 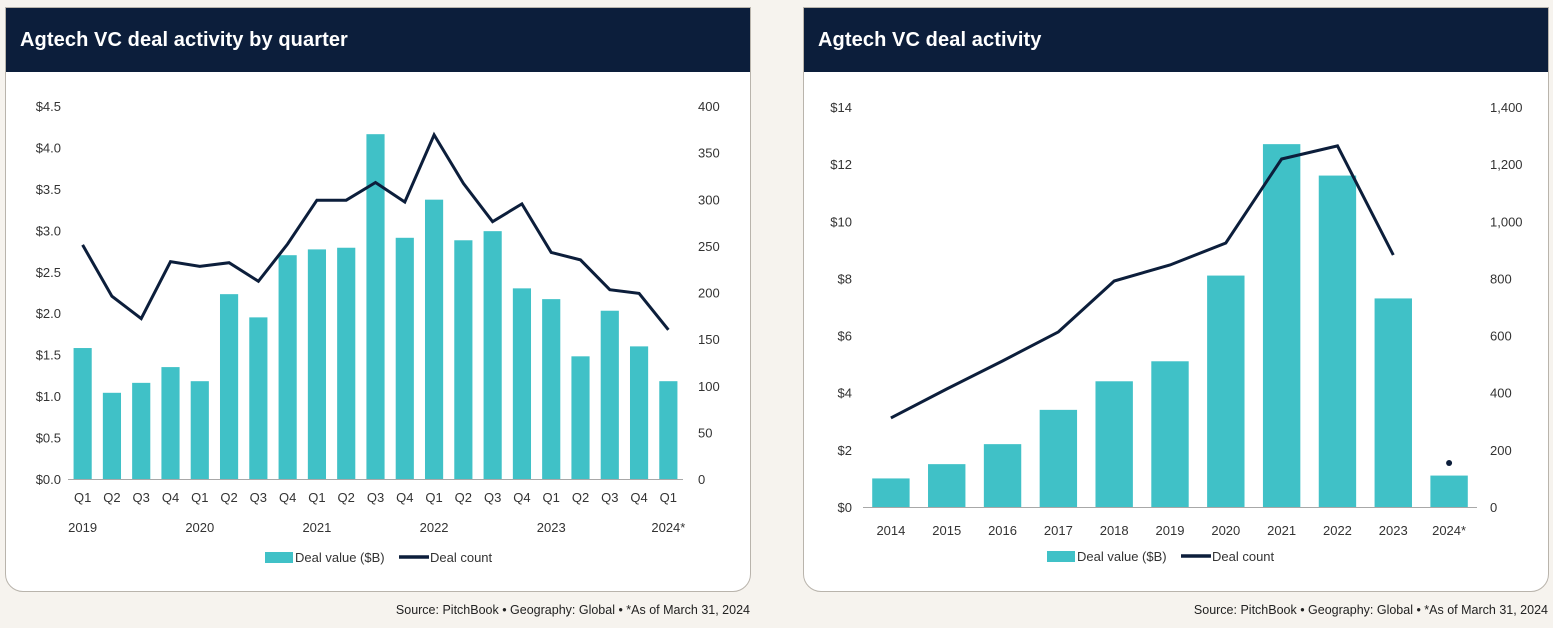 What do you see at coordinates (705, 432) in the screenshot?
I see `y-tick-right: 50` at bounding box center [705, 432].